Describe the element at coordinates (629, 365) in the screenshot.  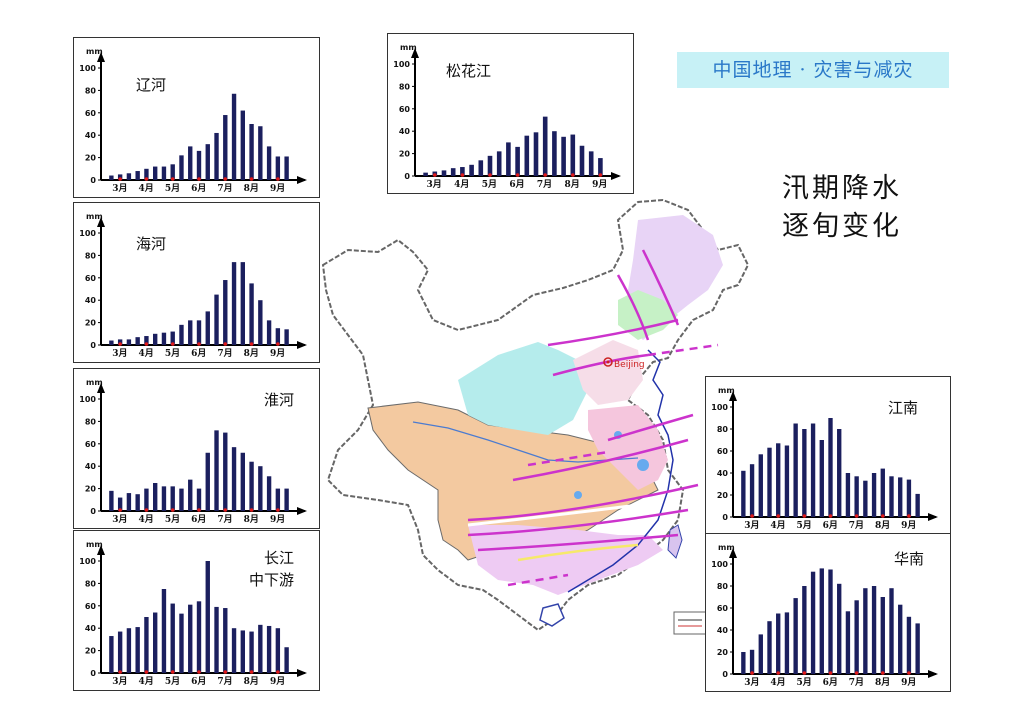
I see `beijing-label: Beijing` at that location.